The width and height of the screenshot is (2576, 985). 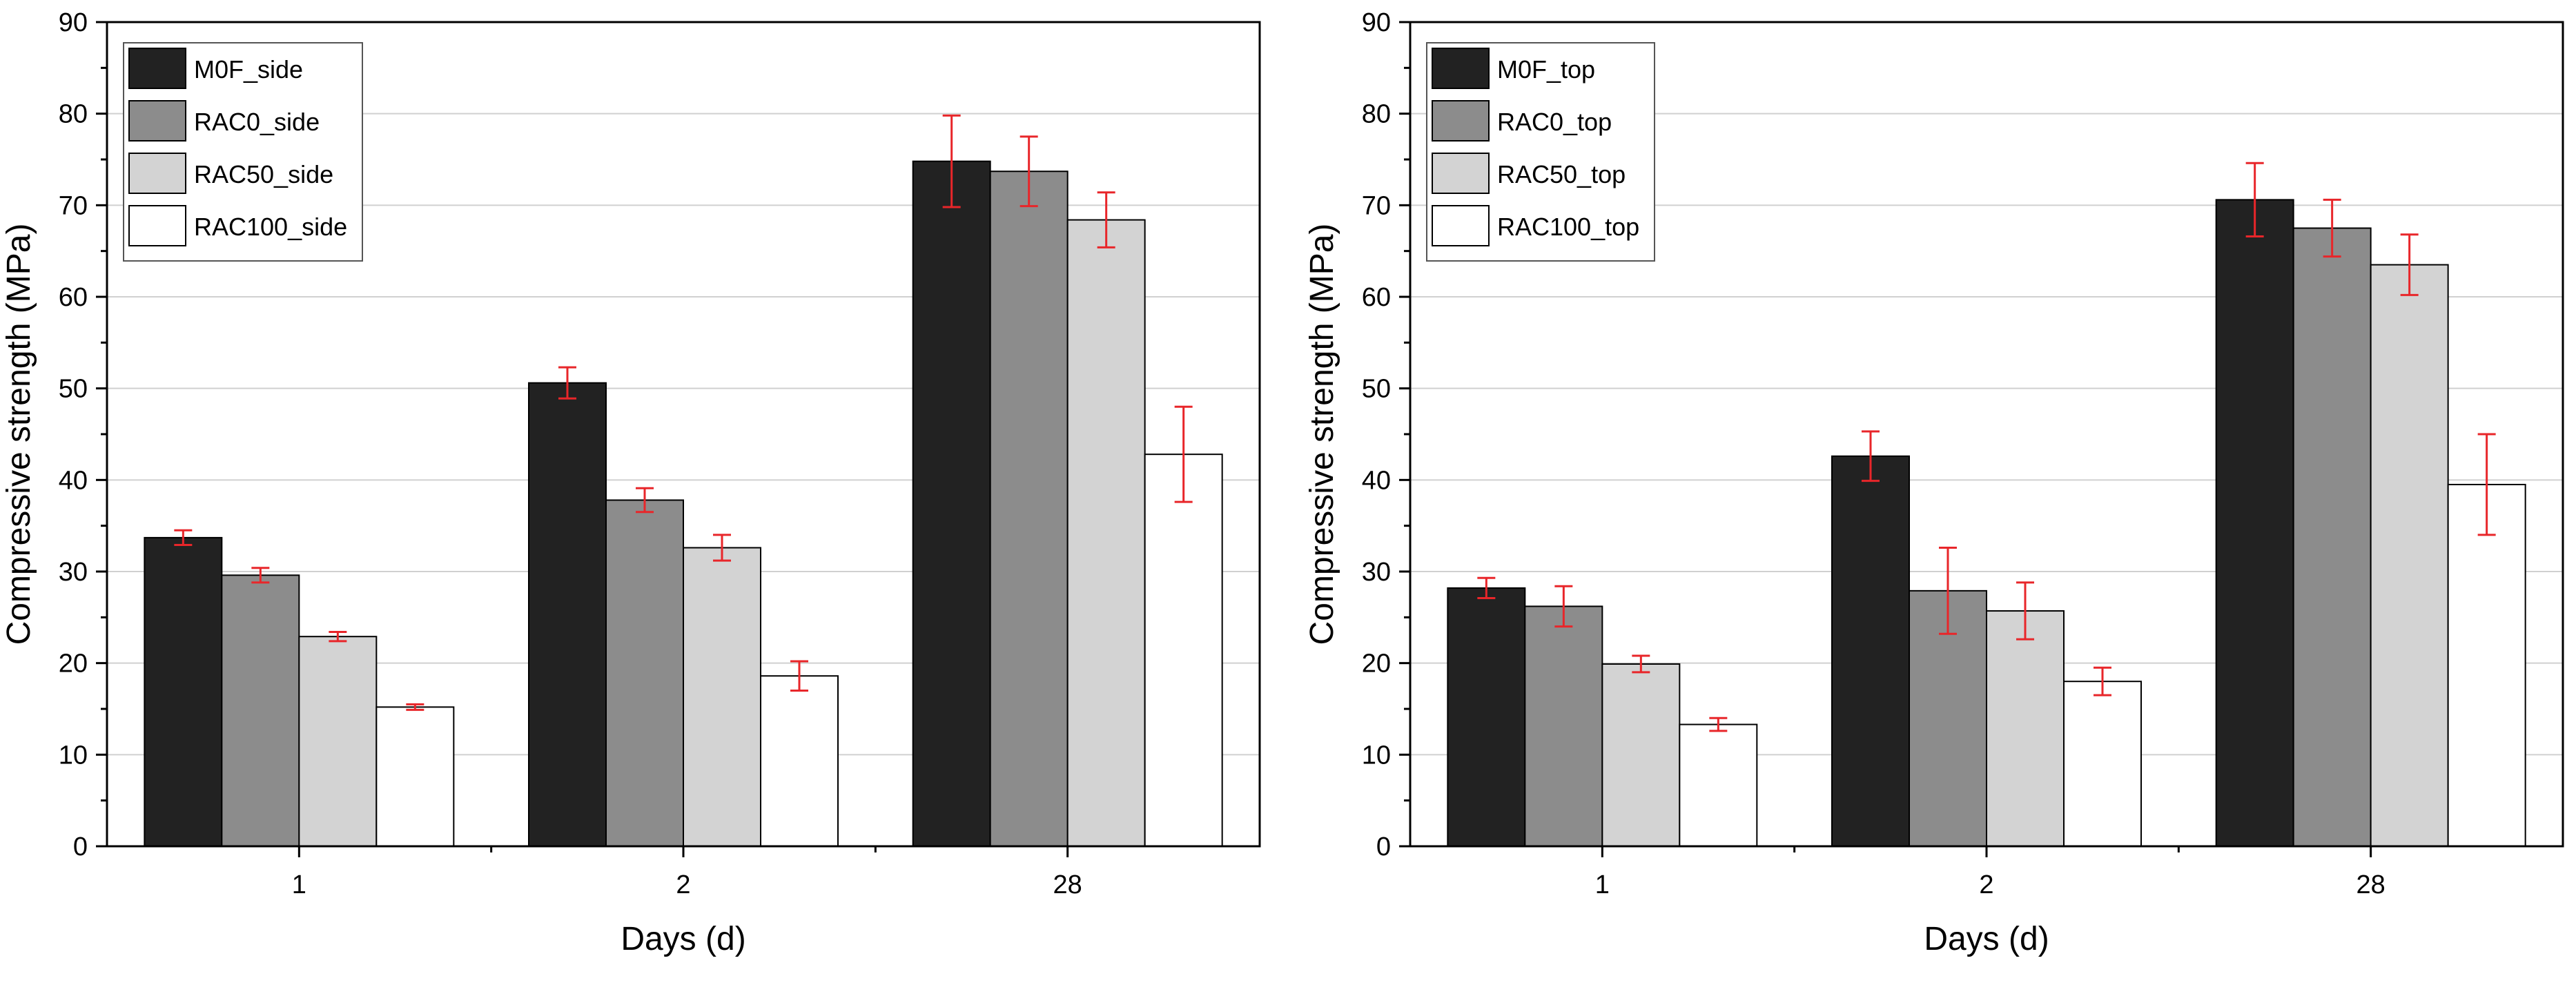 I want to click on legend-label-RAC0_top: RAC0_top, so click(x=1554, y=122).